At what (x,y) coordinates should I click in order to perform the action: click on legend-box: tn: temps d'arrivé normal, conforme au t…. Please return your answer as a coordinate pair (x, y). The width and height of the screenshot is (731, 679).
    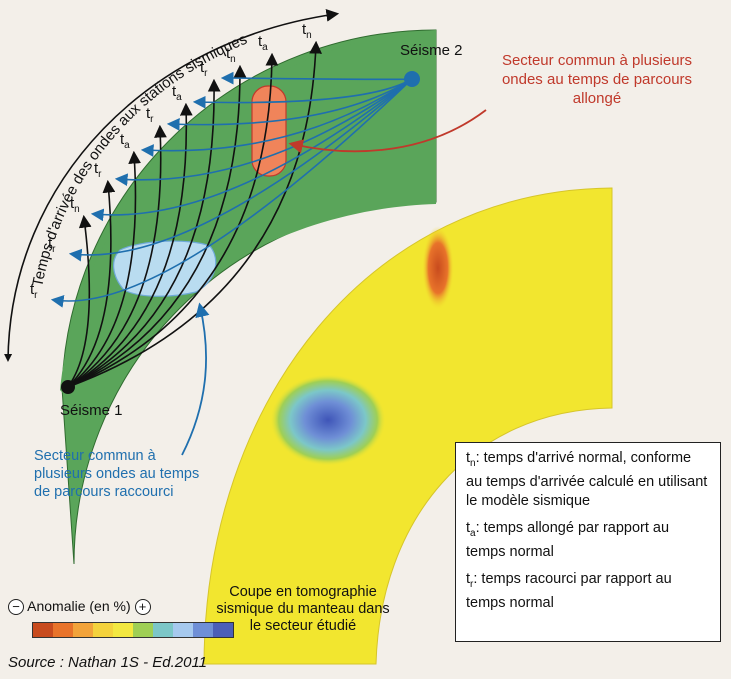
    Looking at the image, I should click on (588, 542).